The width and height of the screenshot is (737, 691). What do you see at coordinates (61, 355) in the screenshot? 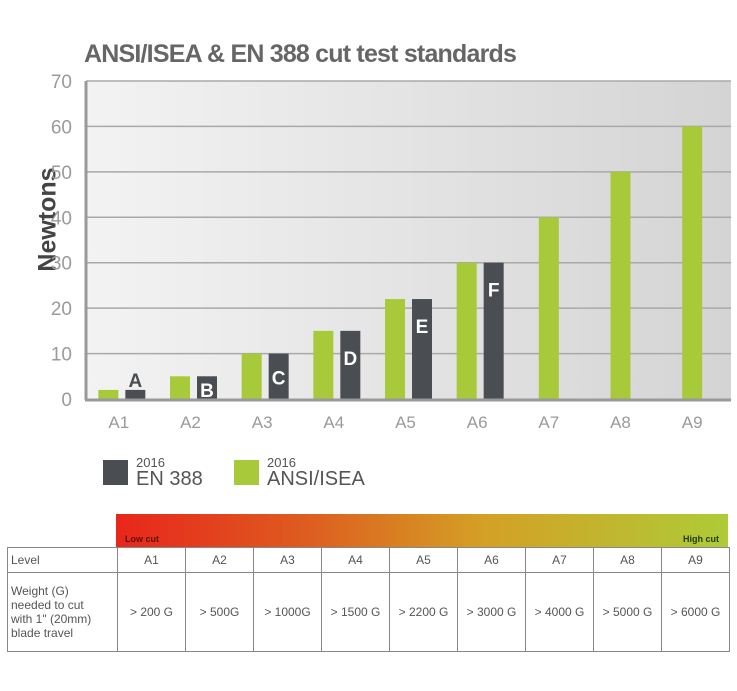
I see `y-tick-label: 10` at bounding box center [61, 355].